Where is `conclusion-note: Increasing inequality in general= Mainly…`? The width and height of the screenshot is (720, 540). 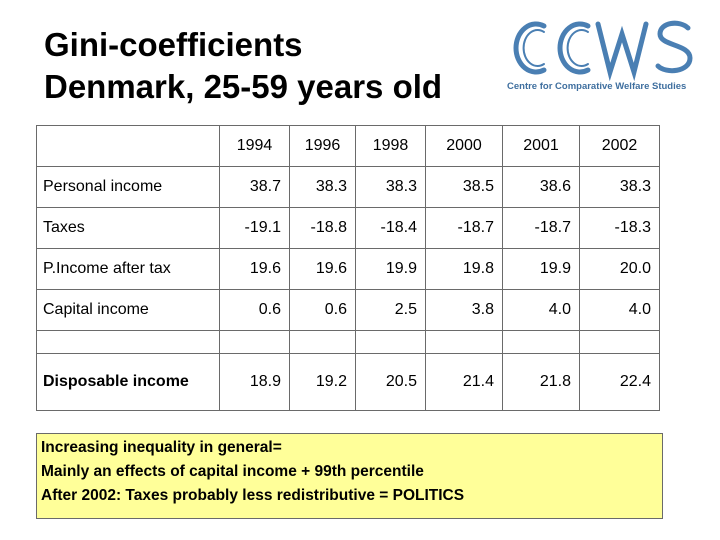 conclusion-note: Increasing inequality in general= Mainly… is located at coordinates (349, 476).